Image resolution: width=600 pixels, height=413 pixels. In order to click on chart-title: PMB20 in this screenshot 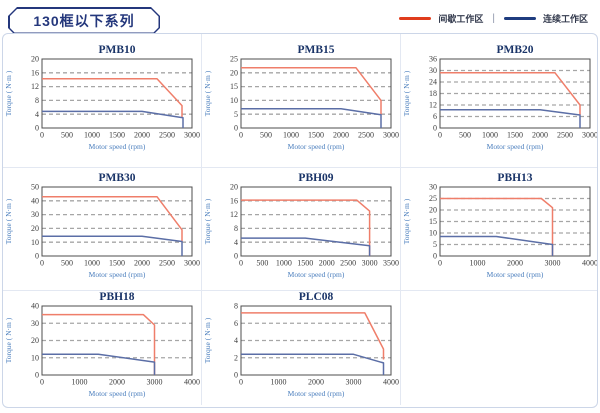, I will do `click(514, 50)`.